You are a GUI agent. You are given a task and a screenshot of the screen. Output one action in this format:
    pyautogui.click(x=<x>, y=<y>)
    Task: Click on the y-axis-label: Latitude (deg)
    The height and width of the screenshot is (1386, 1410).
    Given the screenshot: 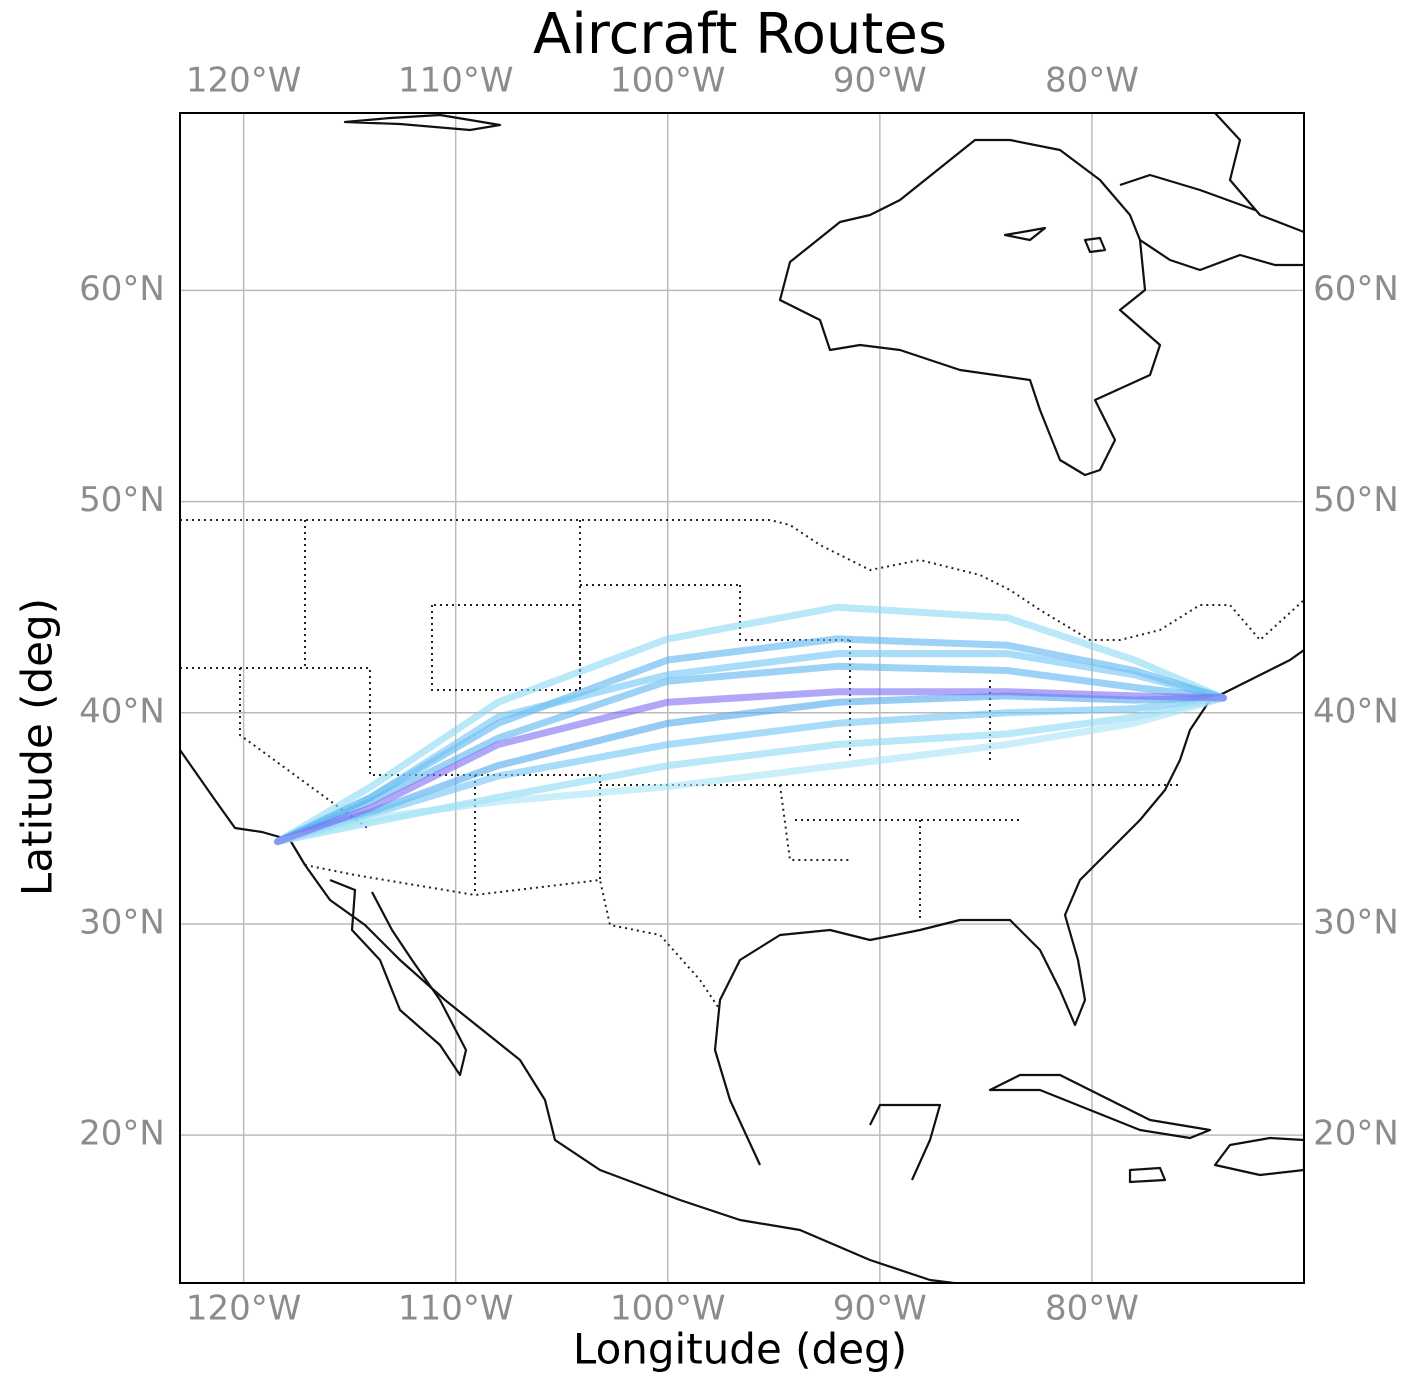 What is the action you would take?
    pyautogui.click(x=37, y=747)
    